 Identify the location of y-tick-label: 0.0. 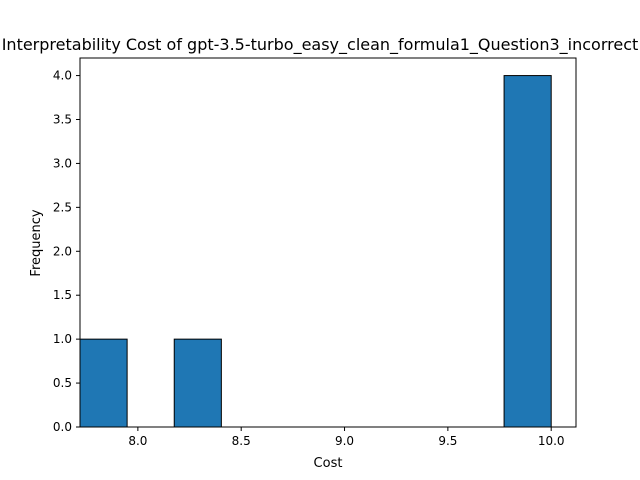
(62, 427).